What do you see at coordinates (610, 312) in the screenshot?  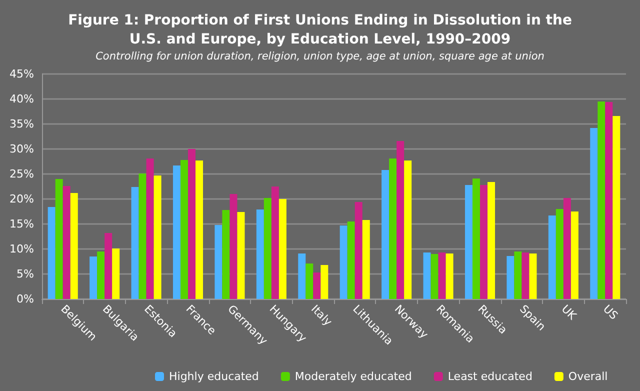 I see `x-tick-label: US` at bounding box center [610, 312].